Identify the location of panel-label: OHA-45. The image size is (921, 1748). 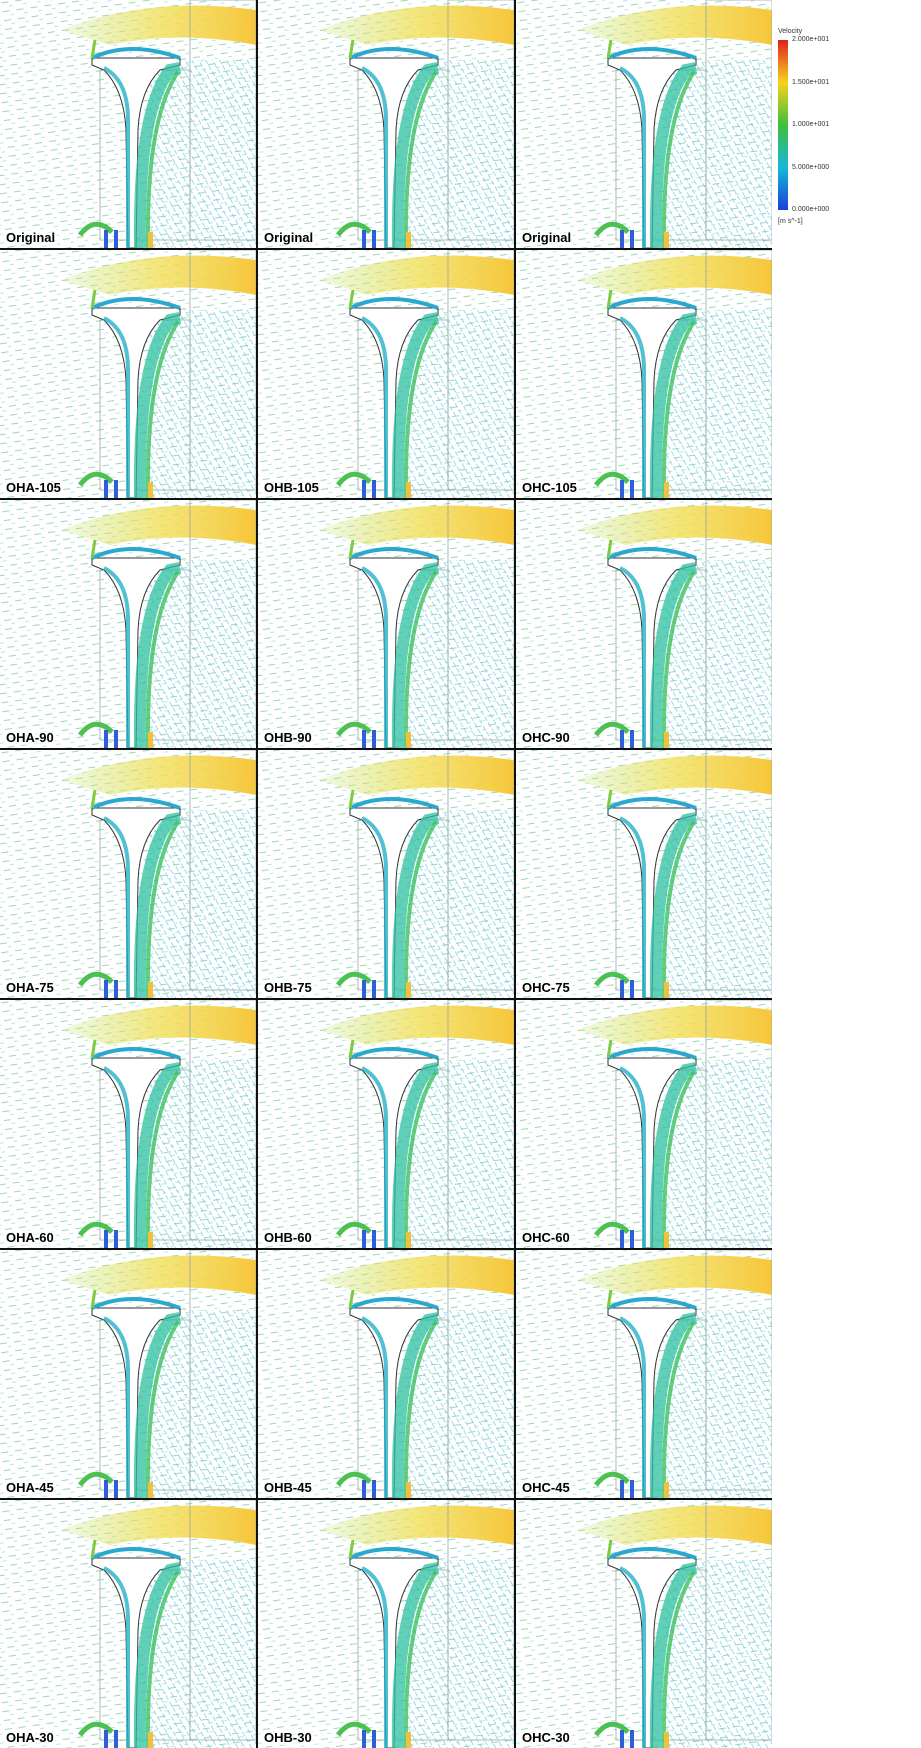
(30, 1487).